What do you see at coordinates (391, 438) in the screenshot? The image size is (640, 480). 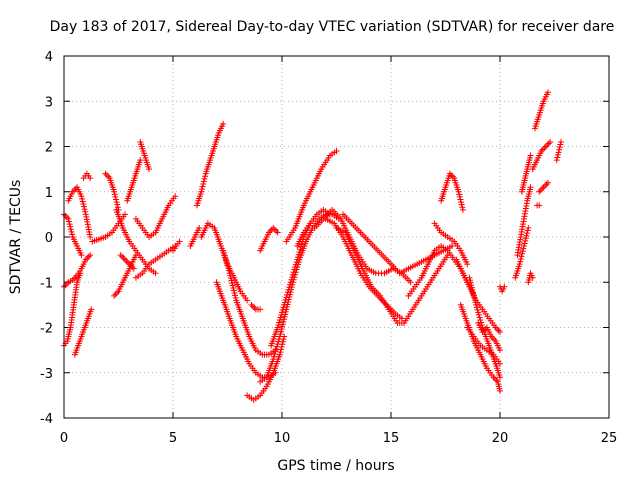 I see `x-tick-label: 15` at bounding box center [391, 438].